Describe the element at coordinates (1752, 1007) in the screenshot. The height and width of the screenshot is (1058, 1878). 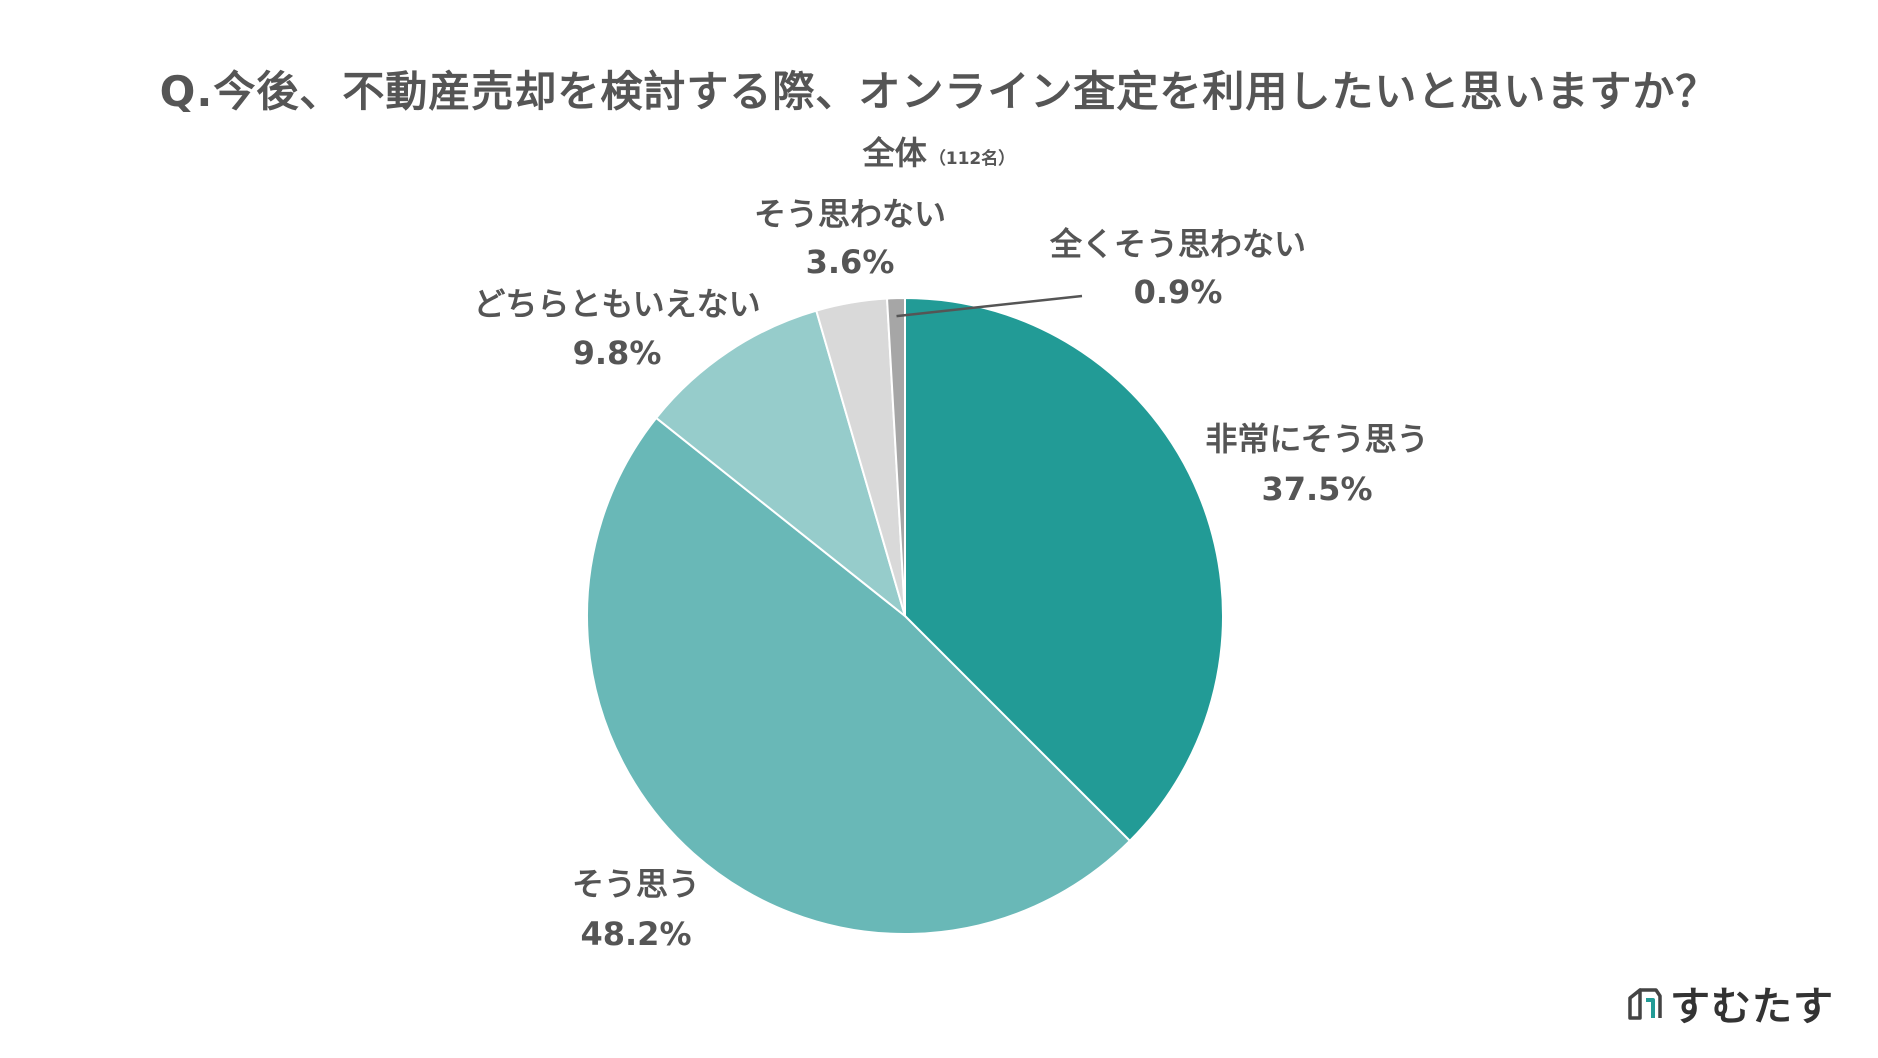
I see `brand-name: すむたす` at that location.